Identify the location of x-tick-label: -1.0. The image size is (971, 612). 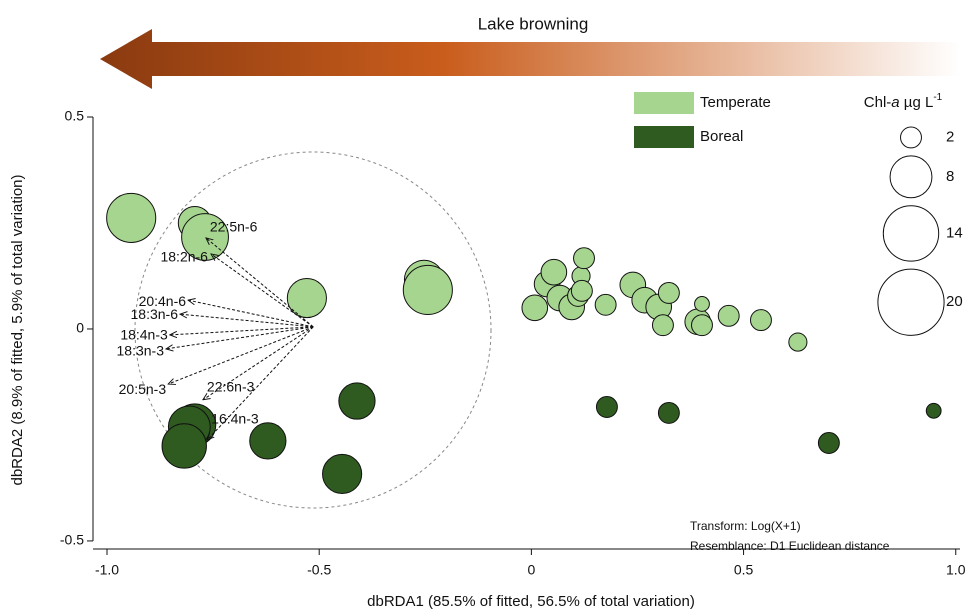
(107, 570).